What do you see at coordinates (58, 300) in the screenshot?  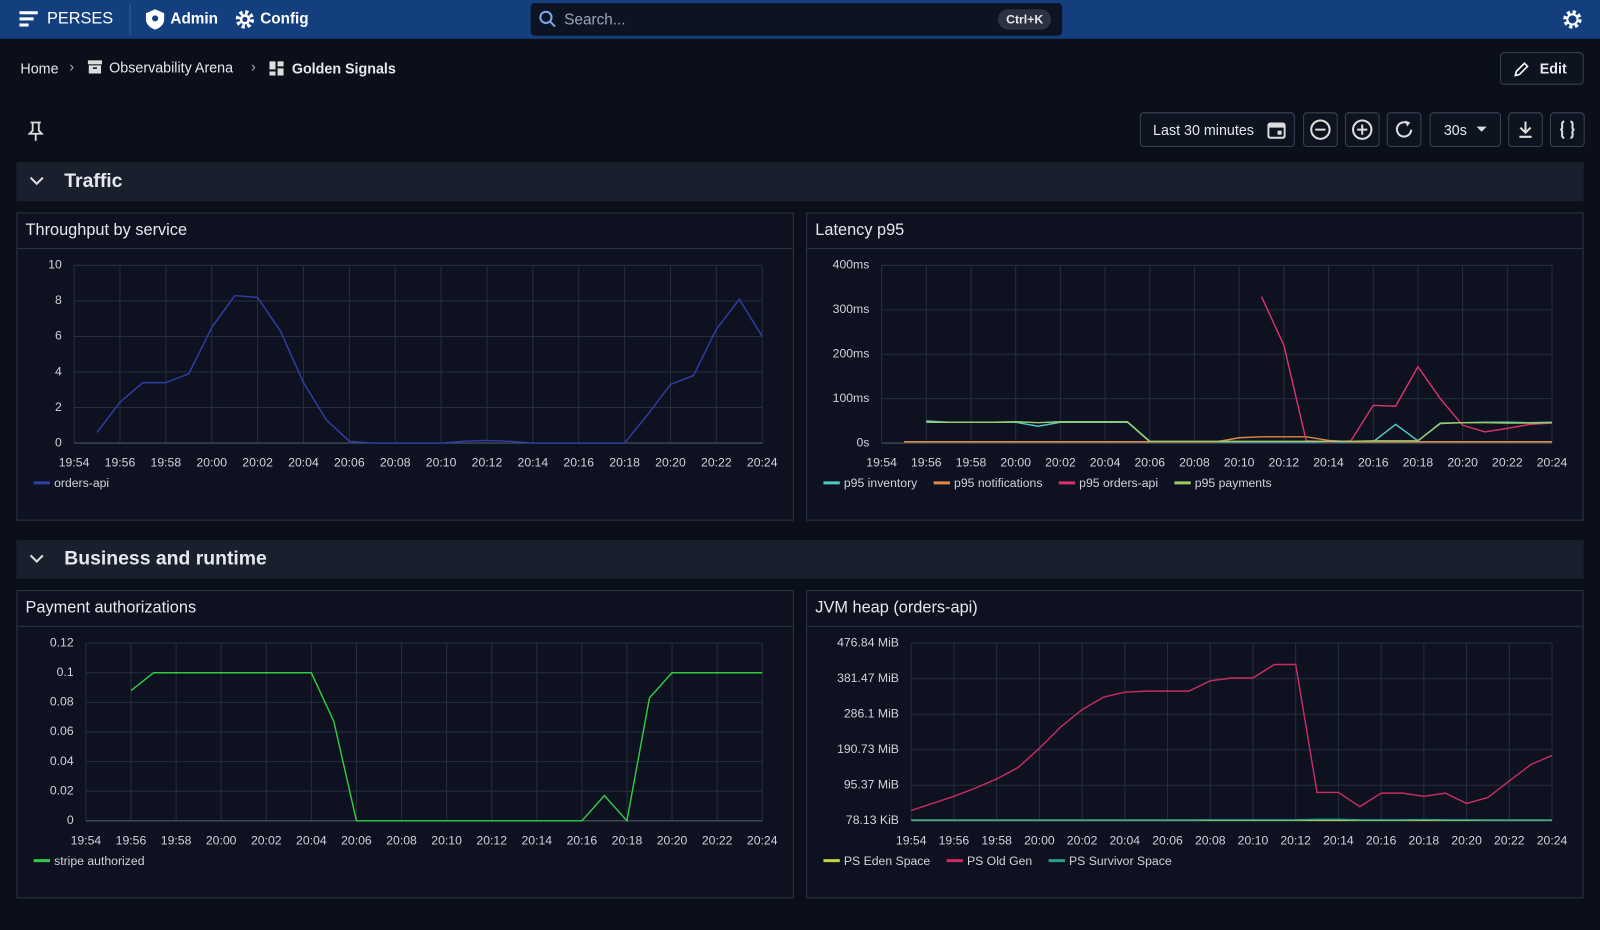 I see `y-tick-label: 8` at bounding box center [58, 300].